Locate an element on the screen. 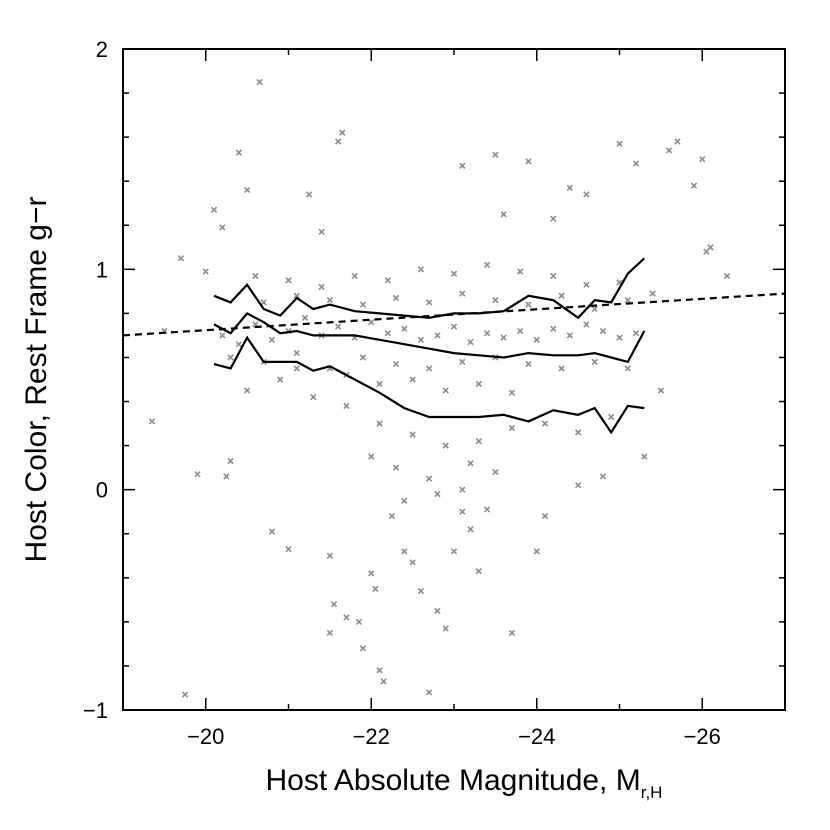 This screenshot has height=830, width=830. x-tick-label: −24 is located at coordinates (536, 736).